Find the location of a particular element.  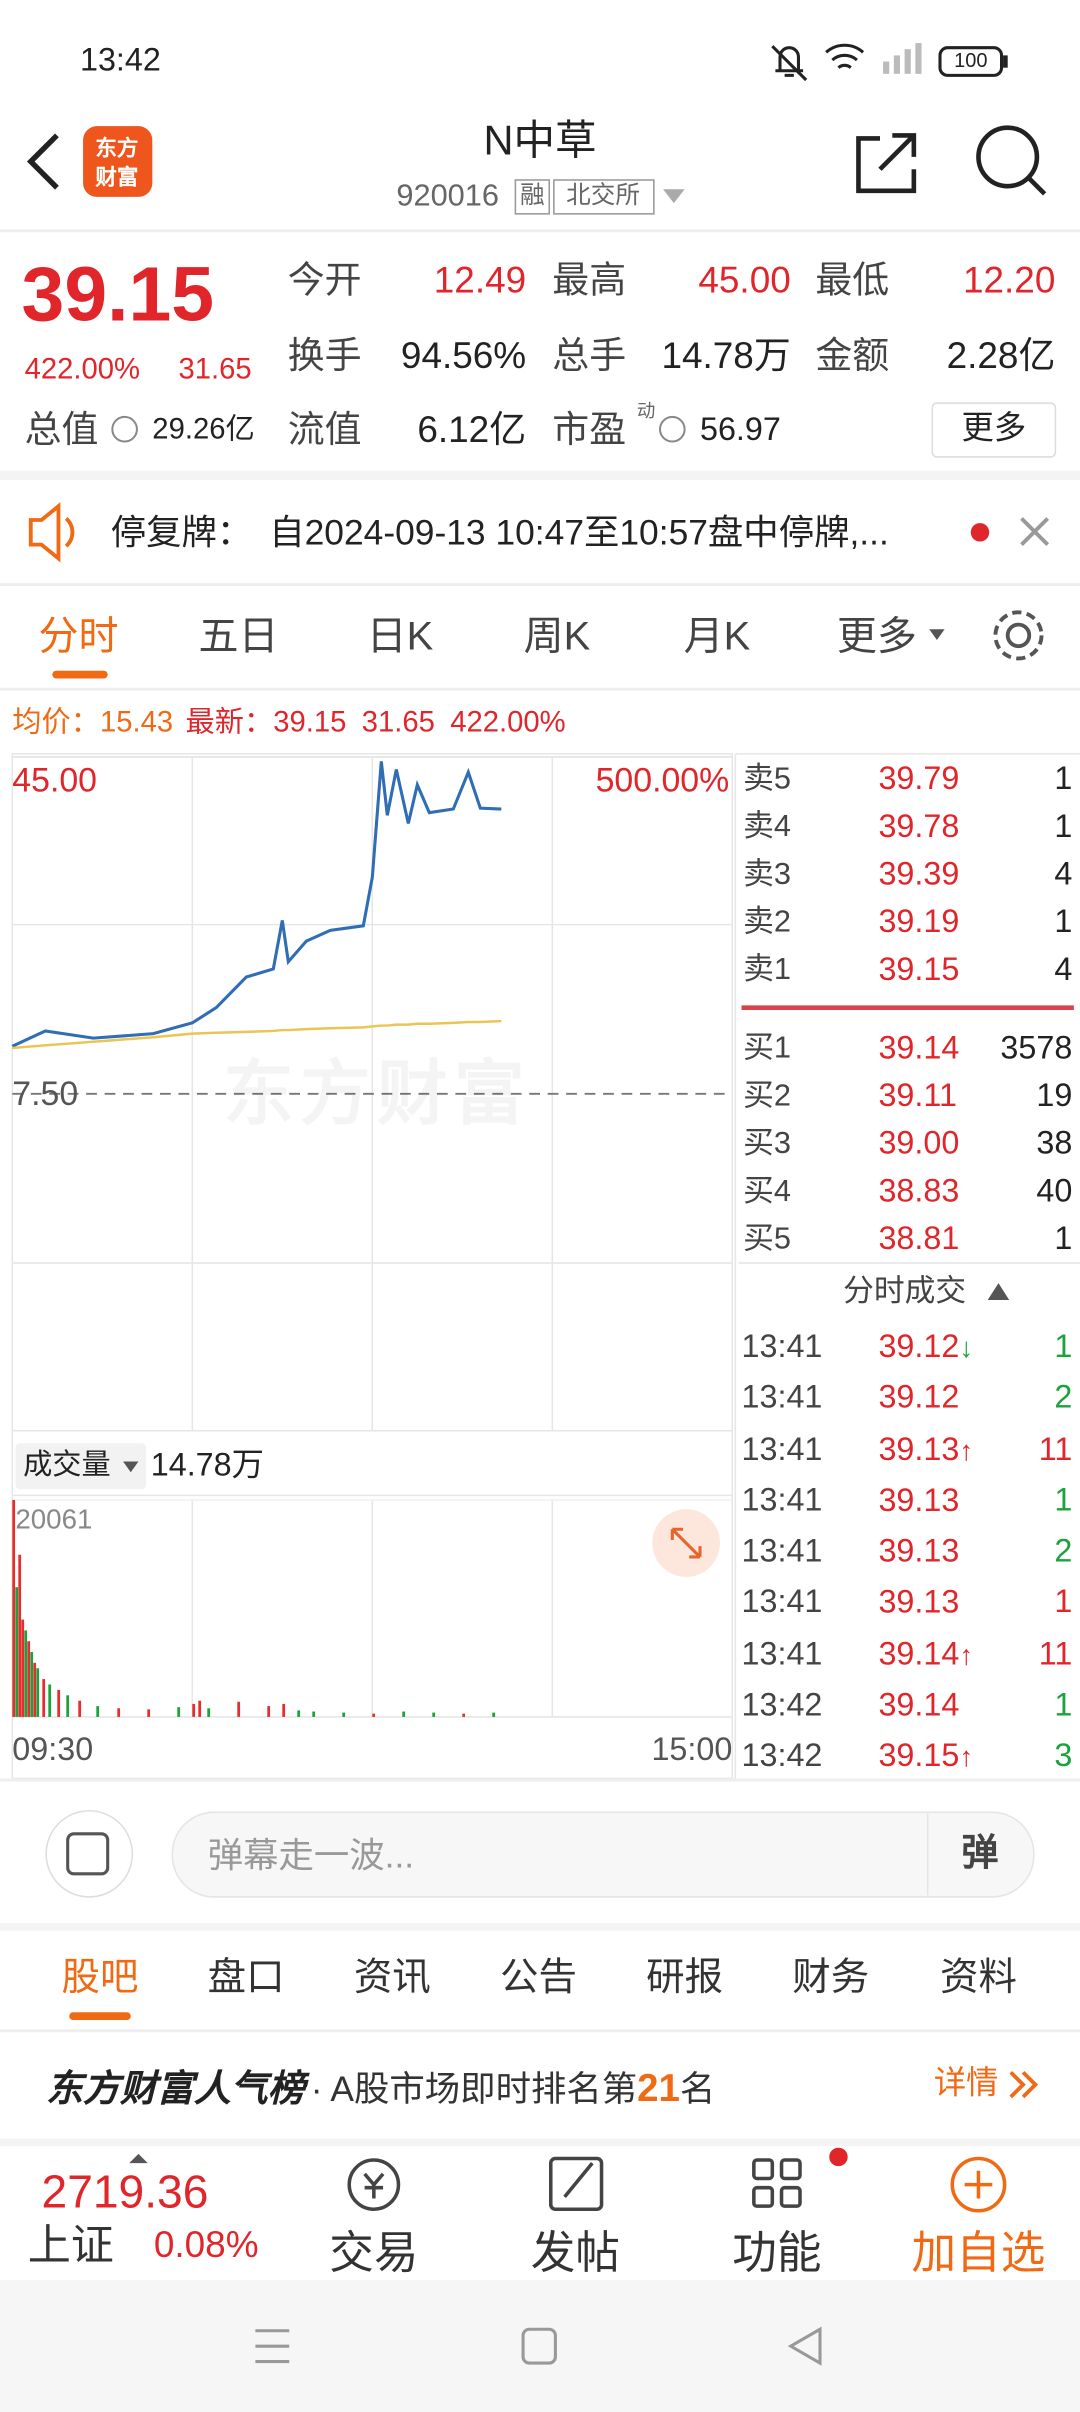

book-label: 卖1 is located at coordinates (767, 970).